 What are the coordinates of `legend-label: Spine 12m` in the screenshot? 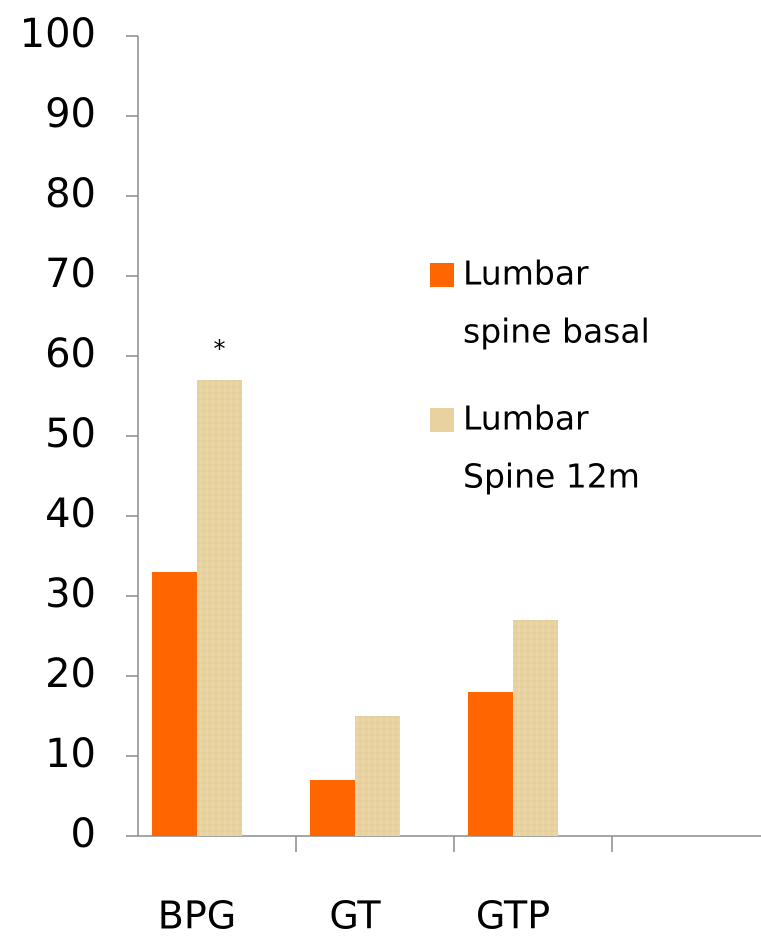 It's located at (551, 476).